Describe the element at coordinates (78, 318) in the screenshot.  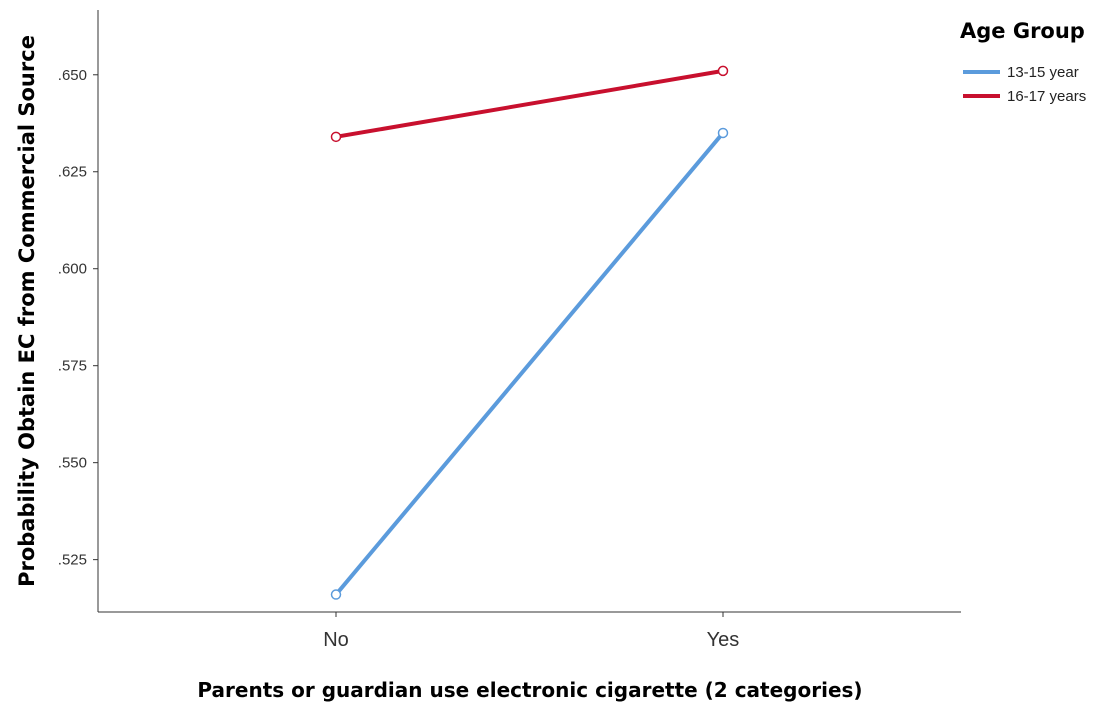
I see `y-axis-ticks: .525 .550 .575 .600 .625 .650` at that location.